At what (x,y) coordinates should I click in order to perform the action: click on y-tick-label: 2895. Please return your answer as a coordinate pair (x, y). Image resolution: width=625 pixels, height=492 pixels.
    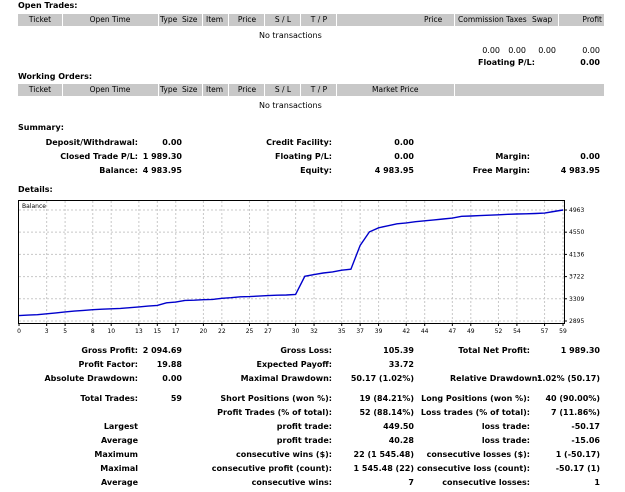
    Looking at the image, I should click on (576, 321).